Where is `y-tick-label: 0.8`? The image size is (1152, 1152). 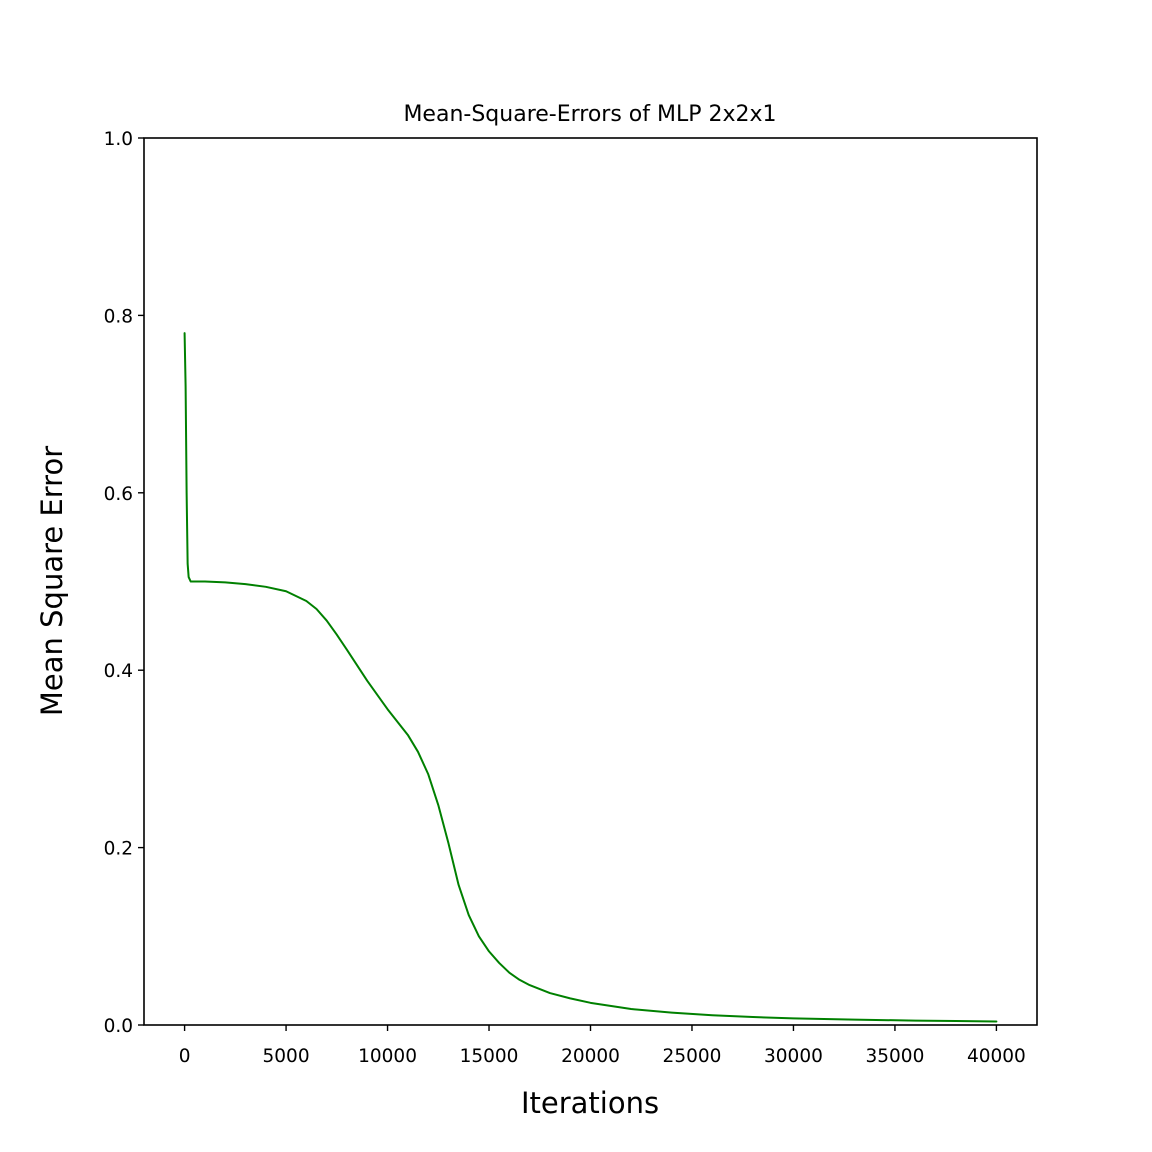
y-tick-label: 0.8 is located at coordinates (118, 316).